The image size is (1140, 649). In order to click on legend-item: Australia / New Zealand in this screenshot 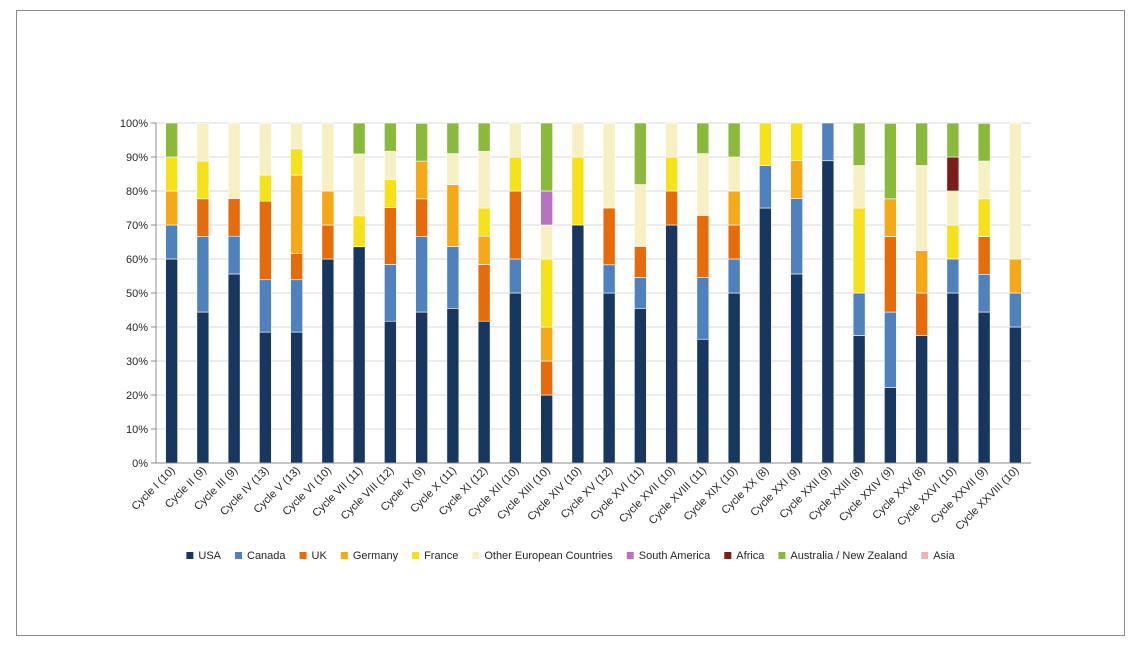, I will do `click(842, 556)`.